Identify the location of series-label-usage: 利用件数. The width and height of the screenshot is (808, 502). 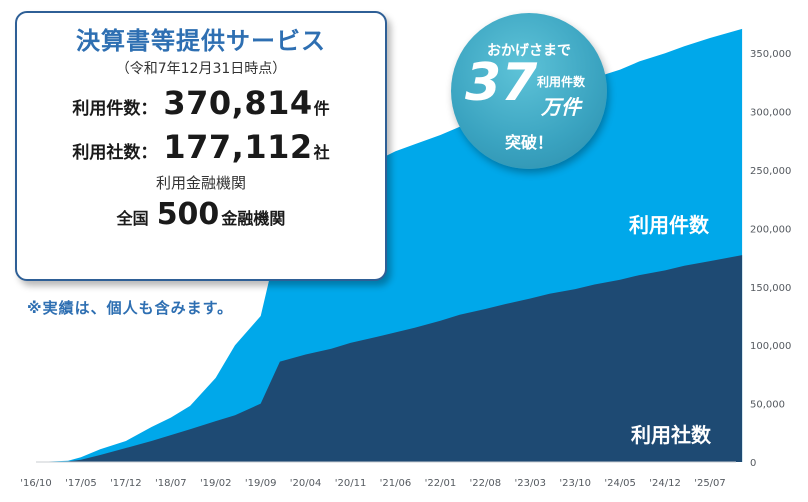
(669, 225).